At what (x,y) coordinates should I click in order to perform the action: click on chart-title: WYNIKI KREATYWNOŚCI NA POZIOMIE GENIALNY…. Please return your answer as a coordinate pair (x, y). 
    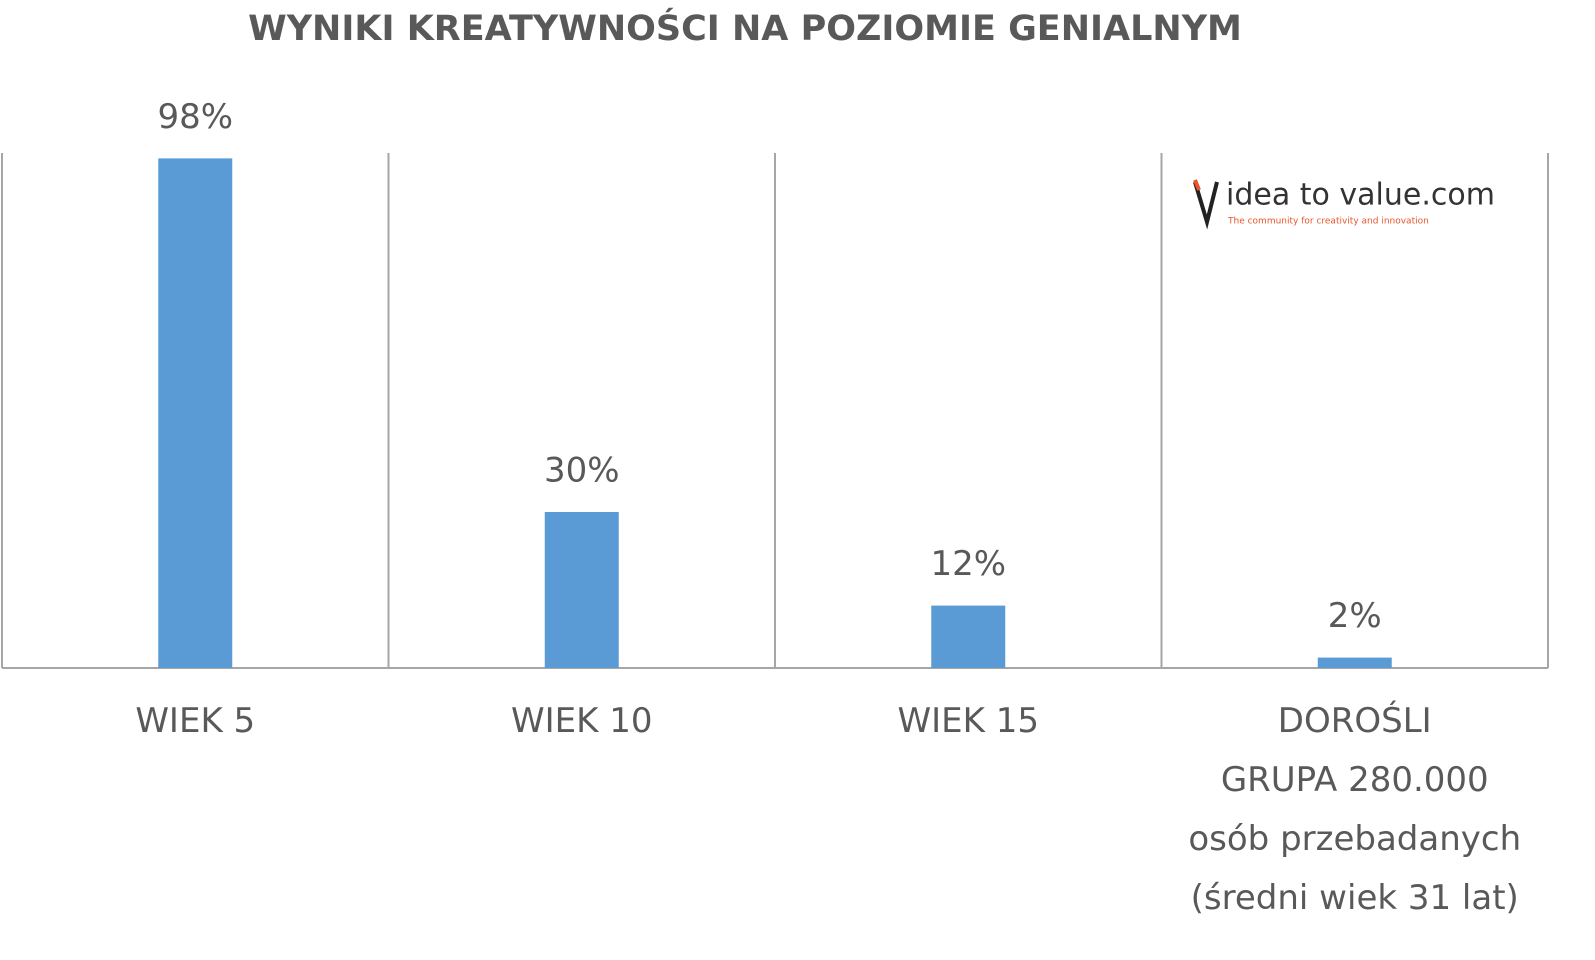
    Looking at the image, I should click on (745, 28).